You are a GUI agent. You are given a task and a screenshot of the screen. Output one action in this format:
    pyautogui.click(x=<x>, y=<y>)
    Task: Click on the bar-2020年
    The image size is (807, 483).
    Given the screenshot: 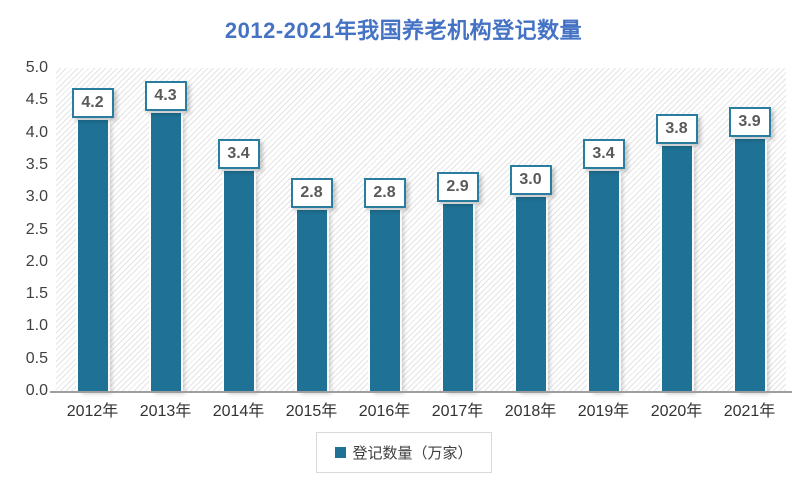 What is the action you would take?
    pyautogui.click(x=676, y=268)
    